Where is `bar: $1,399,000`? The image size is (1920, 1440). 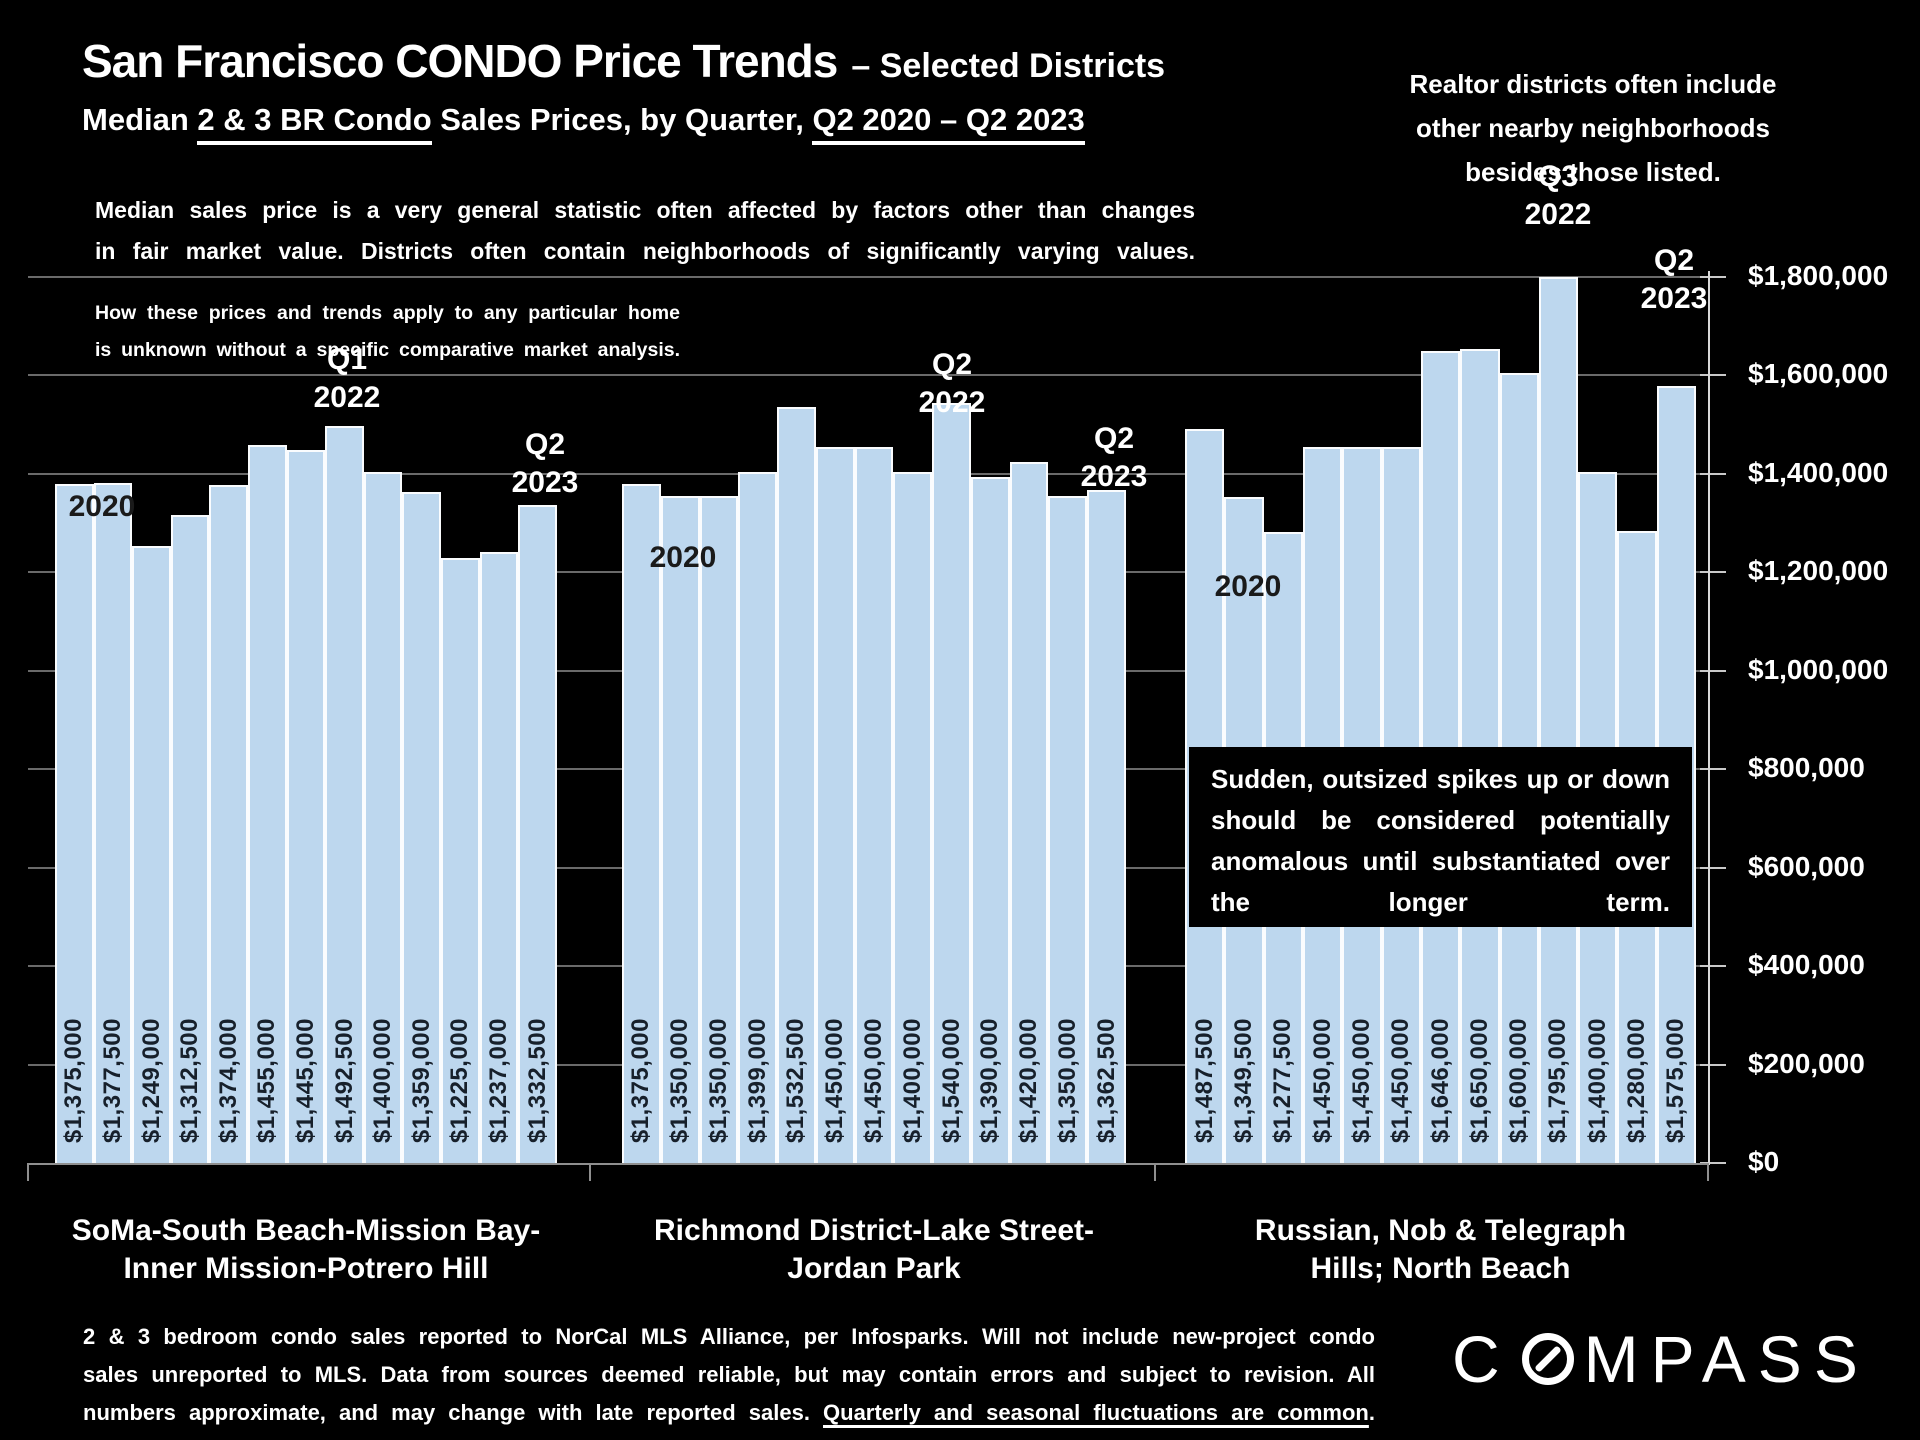
bar: $1,399,000 is located at coordinates (758, 817).